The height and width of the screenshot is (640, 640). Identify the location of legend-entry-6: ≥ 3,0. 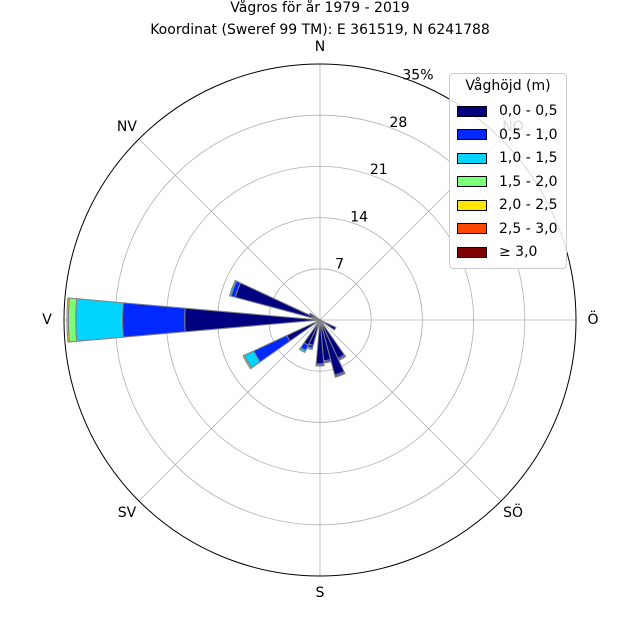
(497, 252).